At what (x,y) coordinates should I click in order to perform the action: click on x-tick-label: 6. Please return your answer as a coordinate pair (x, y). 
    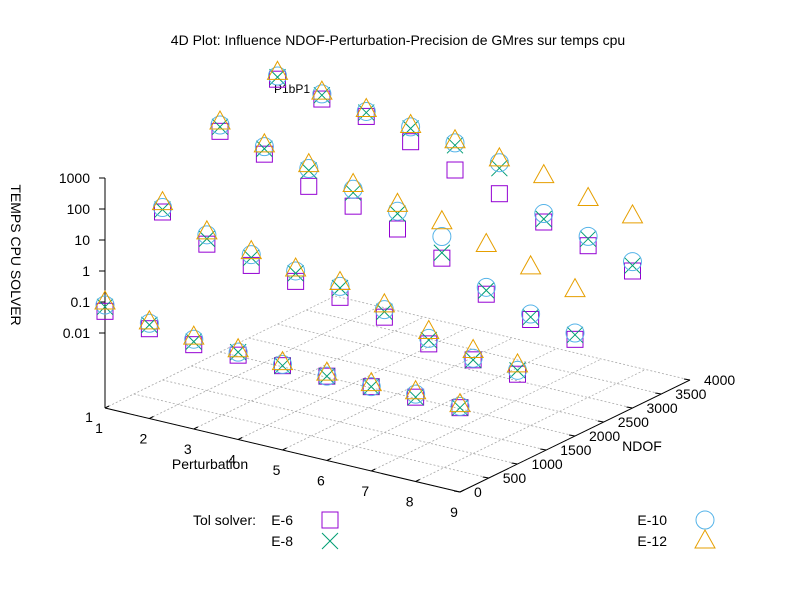
    Looking at the image, I should click on (321, 481).